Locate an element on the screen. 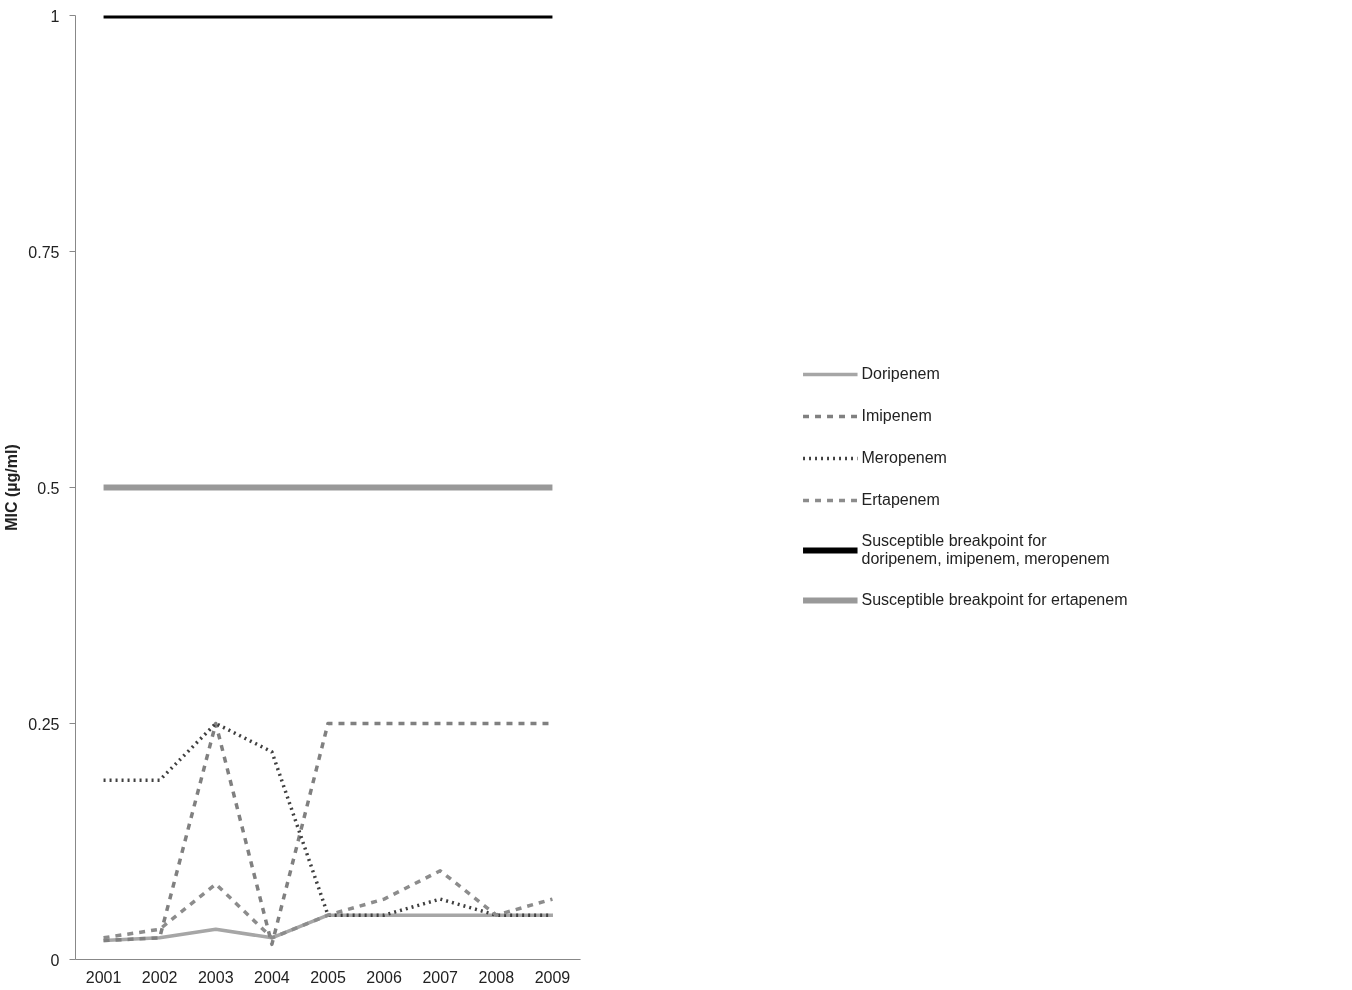  x-tick-label: 2009 is located at coordinates (552, 977).